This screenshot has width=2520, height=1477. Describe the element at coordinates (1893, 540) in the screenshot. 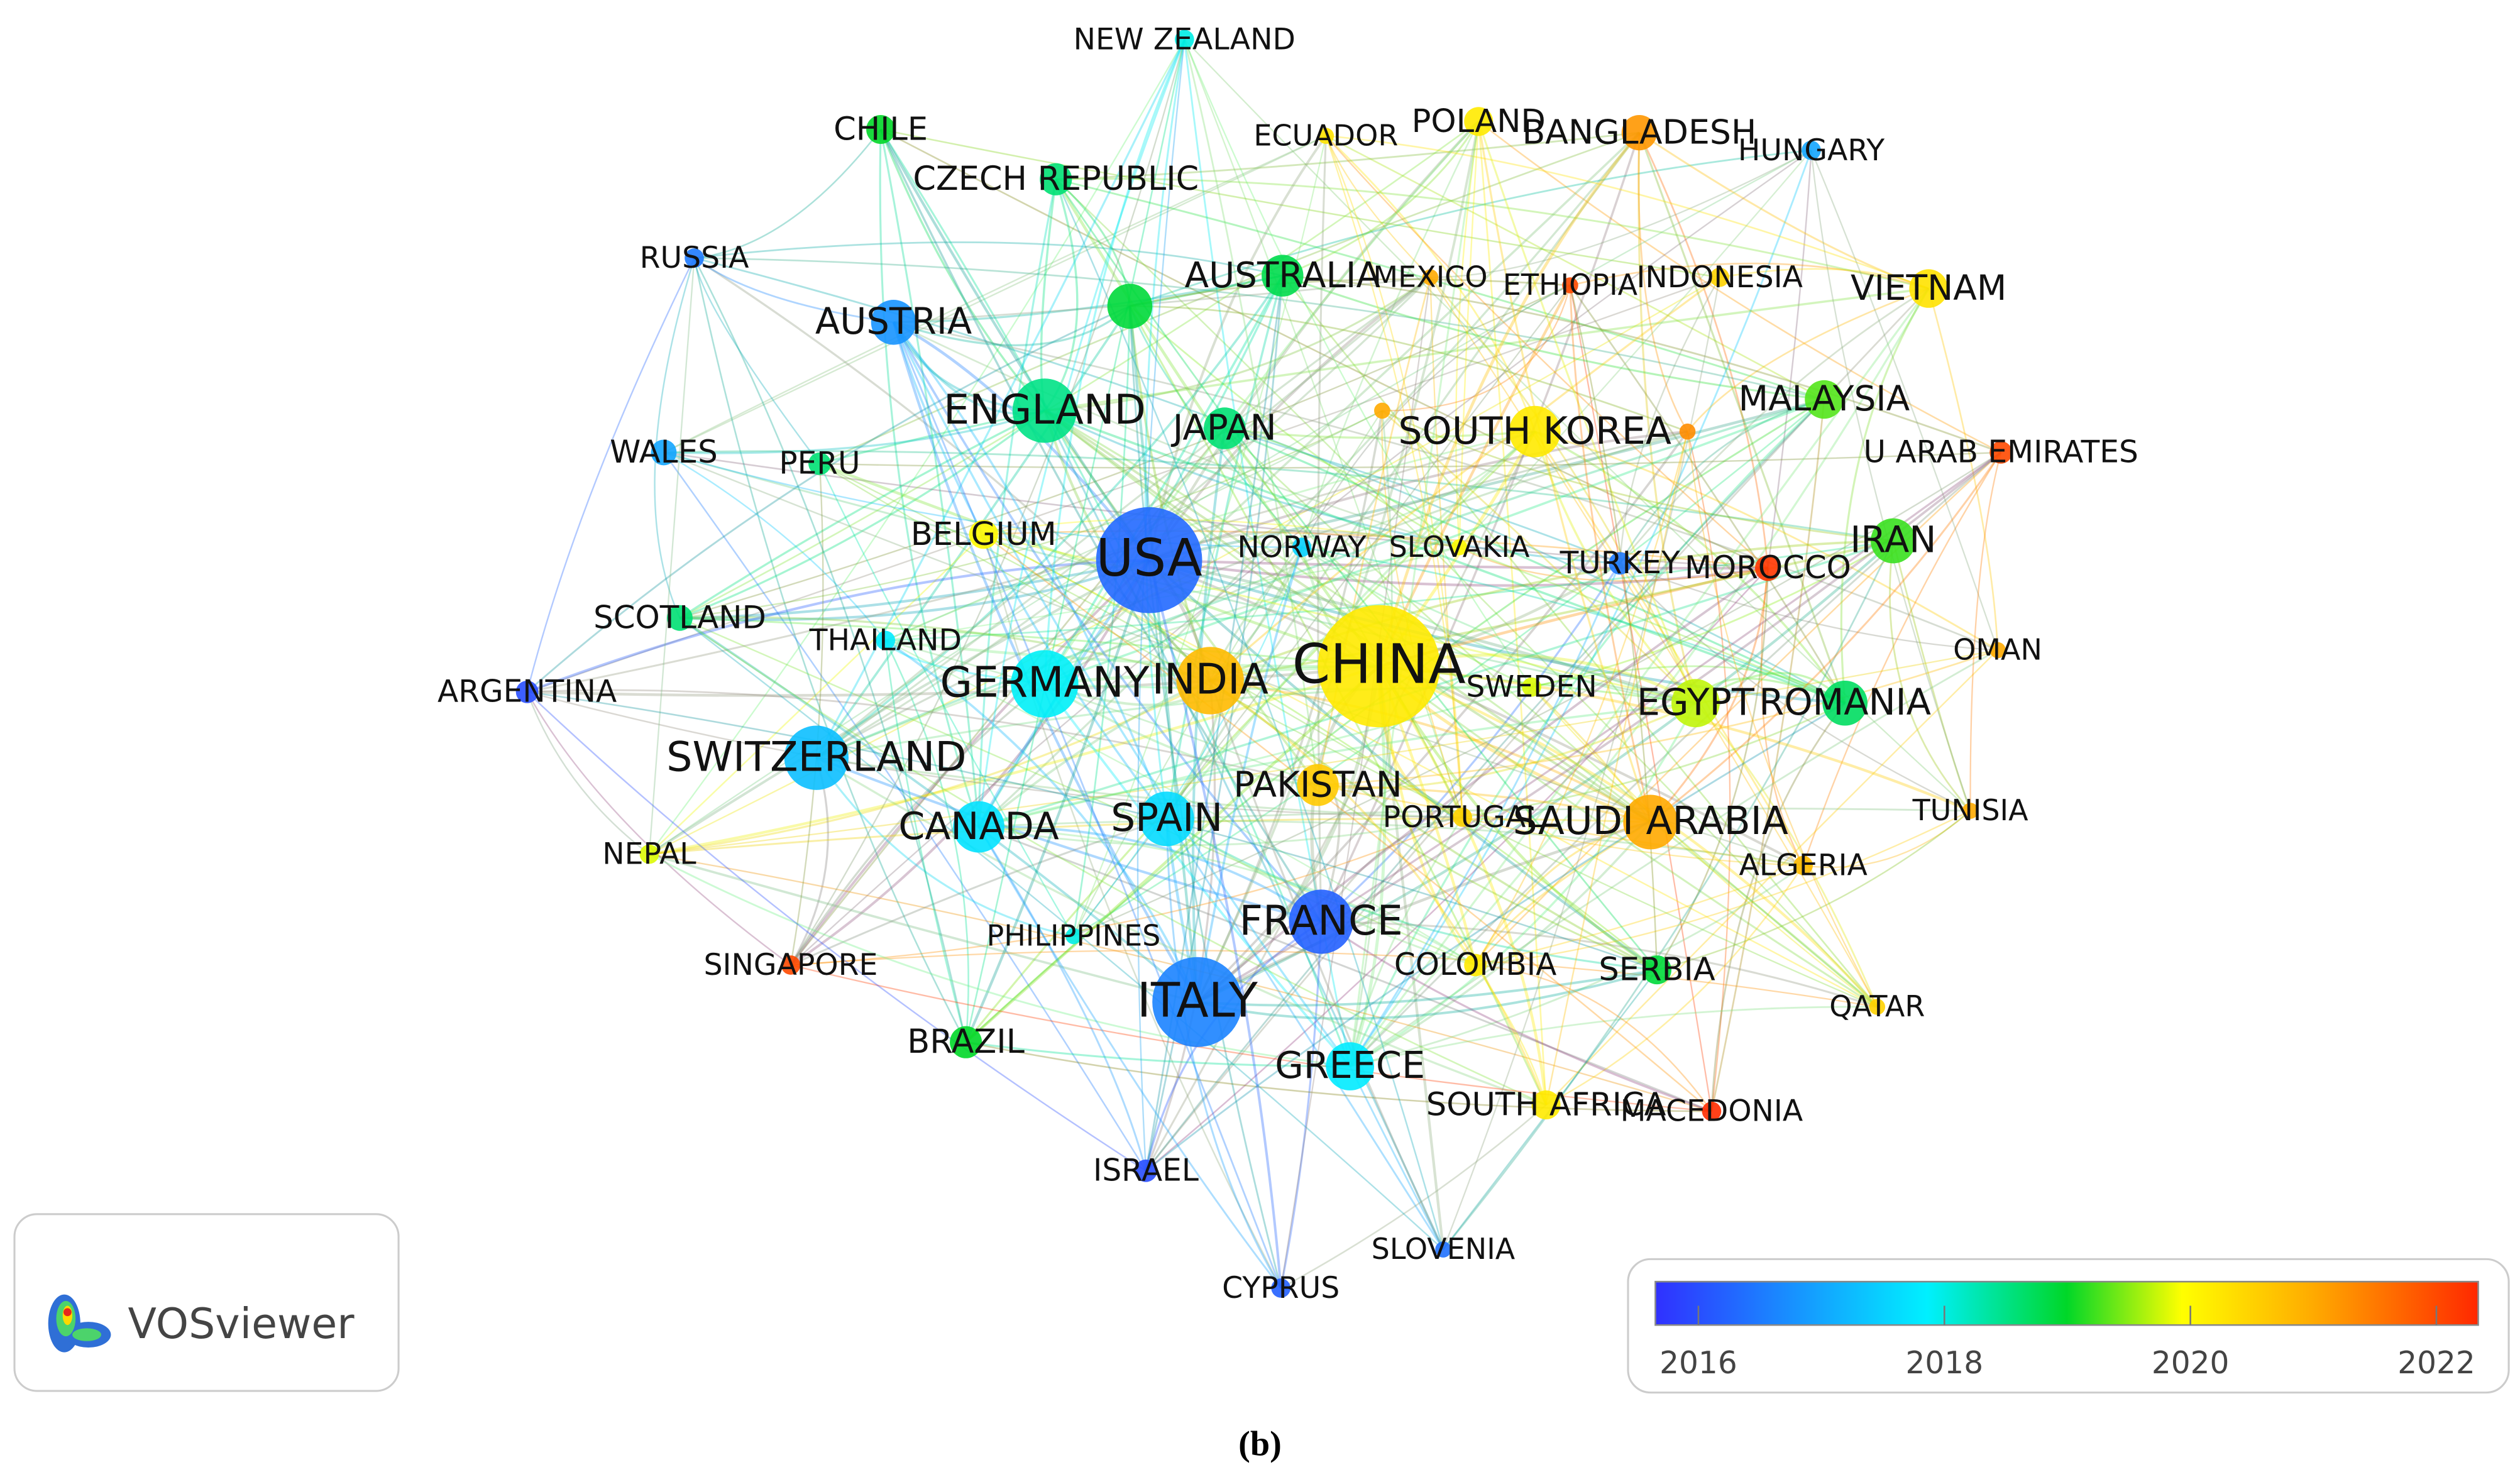

I see `node-label: IRAN` at that location.